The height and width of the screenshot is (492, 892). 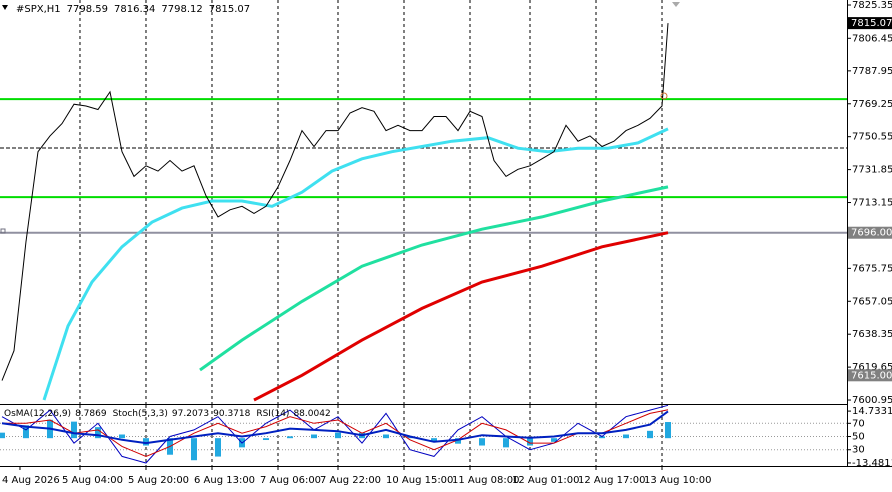 I want to click on x-tick-label: 6 Aug 13:00, so click(x=224, y=480).